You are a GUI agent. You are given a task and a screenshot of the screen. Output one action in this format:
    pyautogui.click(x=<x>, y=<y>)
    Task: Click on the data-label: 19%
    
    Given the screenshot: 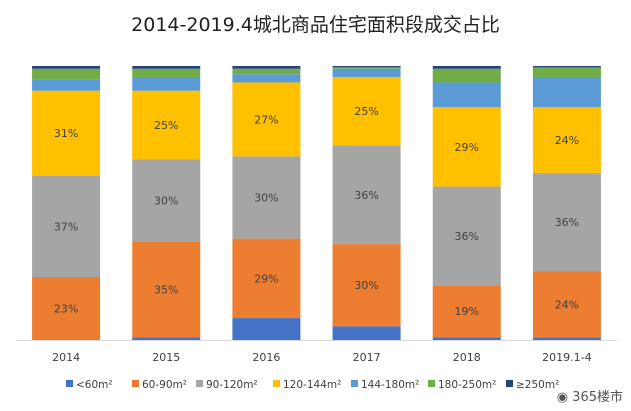 What is the action you would take?
    pyautogui.click(x=467, y=311)
    